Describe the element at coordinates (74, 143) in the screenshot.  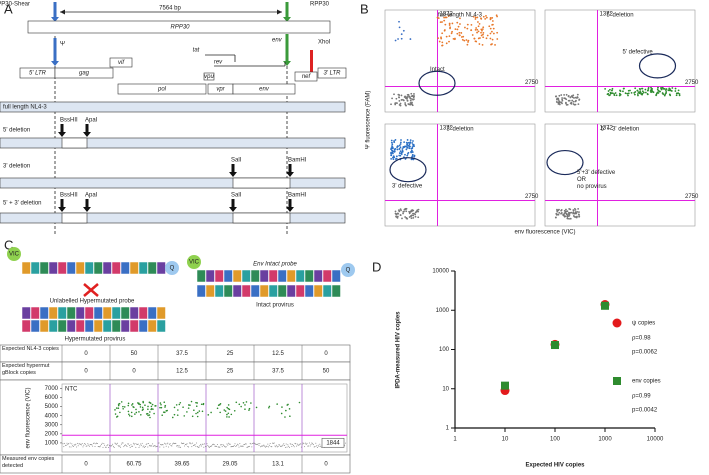
I see `deletion` at that location.